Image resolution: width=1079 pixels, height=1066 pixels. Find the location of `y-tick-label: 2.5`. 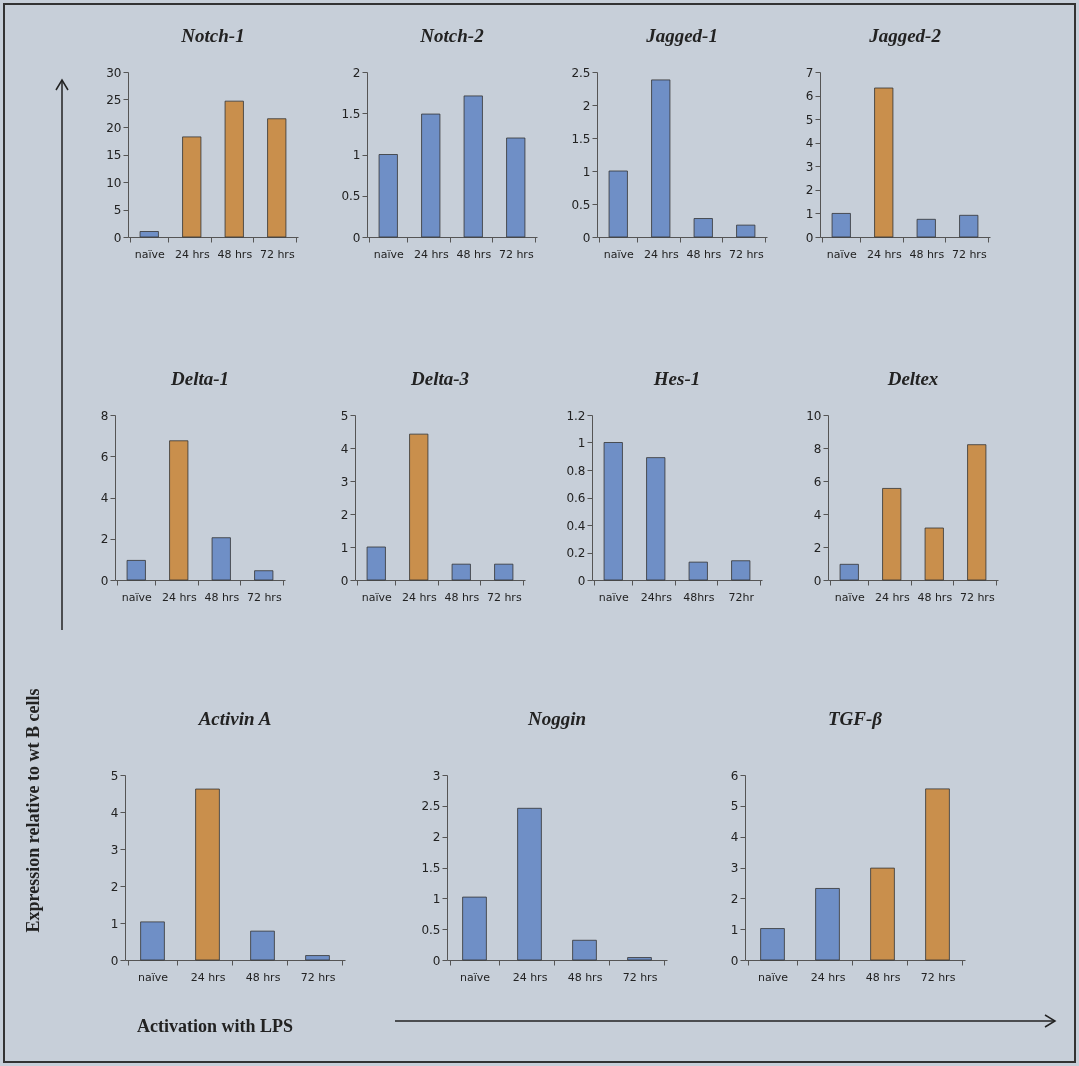

y-tick-label: 2.5 is located at coordinates (431, 806).